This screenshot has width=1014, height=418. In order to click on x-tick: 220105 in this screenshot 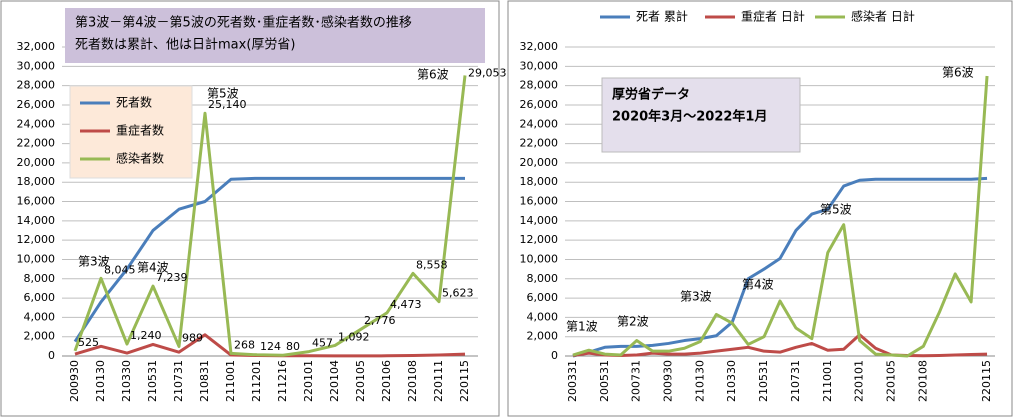, I will do `click(890, 381)`.